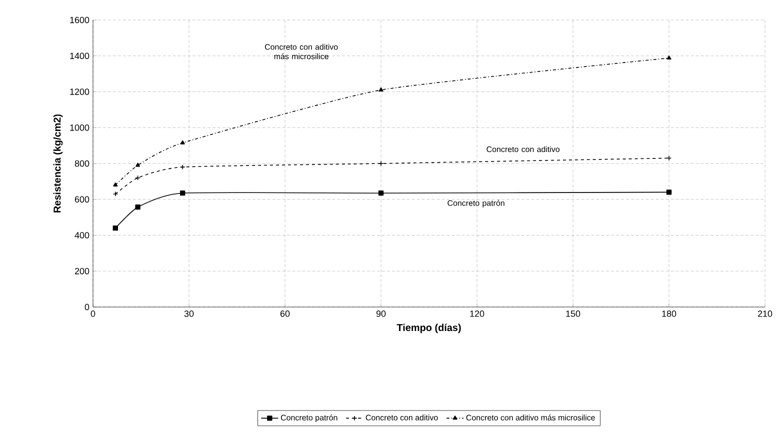  I want to click on y-tick-label: 1200, so click(80, 91).